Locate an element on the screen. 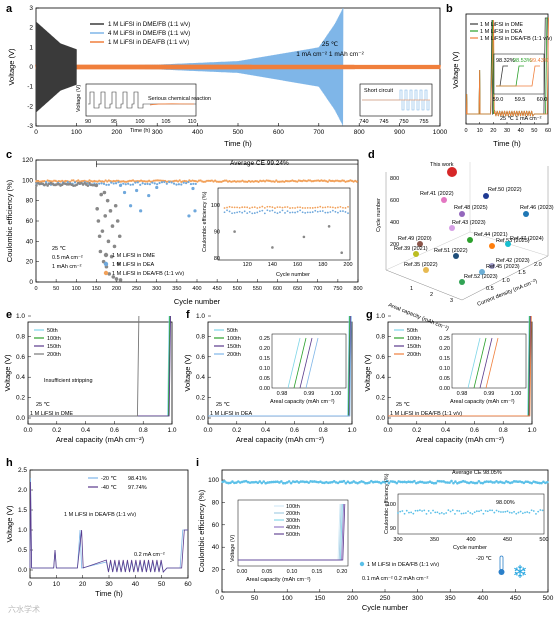 This screenshot has width=554, height=618. legend-dea-fb: 1 M LiFSI in DEA/FB (1:1 v/v) is located at coordinates (148, 42).